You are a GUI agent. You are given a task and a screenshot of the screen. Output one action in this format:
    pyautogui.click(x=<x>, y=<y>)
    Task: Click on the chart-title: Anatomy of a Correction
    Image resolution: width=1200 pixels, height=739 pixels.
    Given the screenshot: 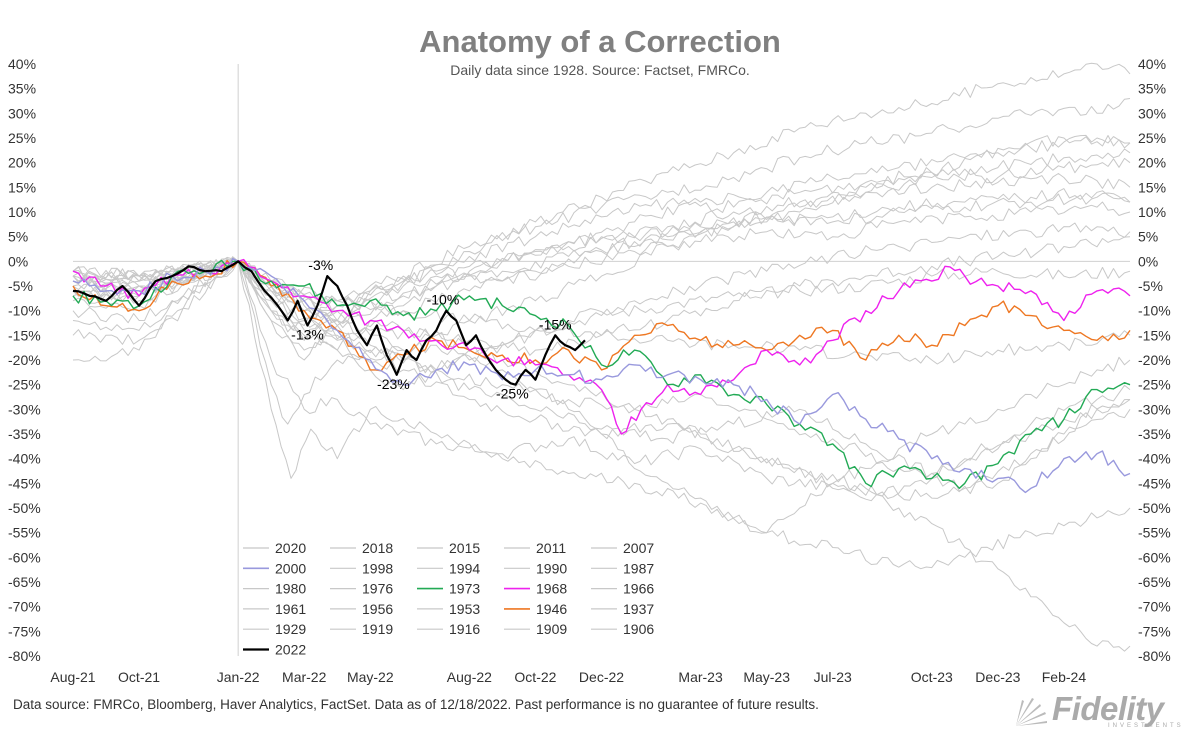 What is the action you would take?
    pyautogui.click(x=600, y=41)
    